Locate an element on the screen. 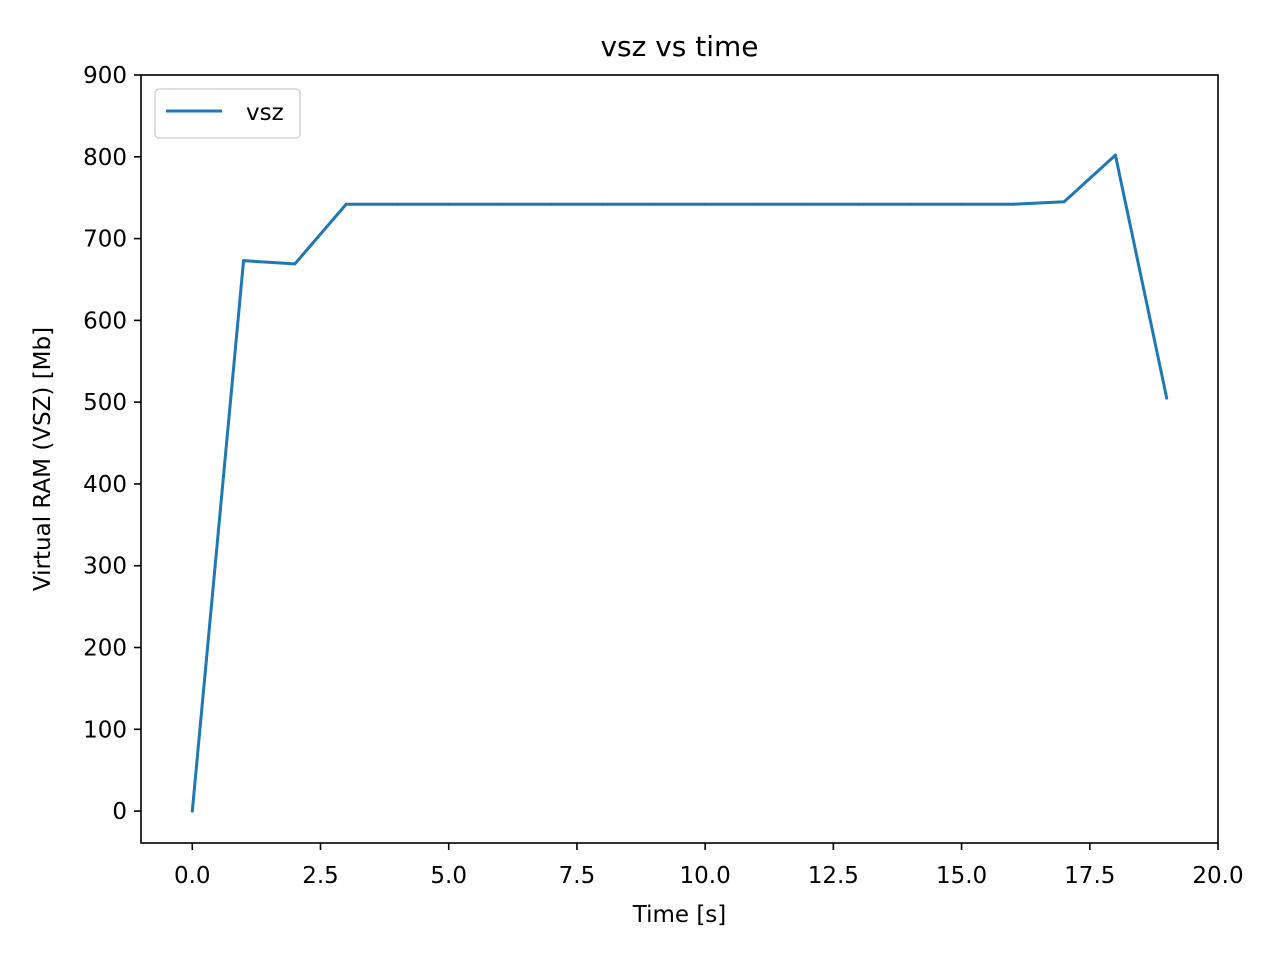 The width and height of the screenshot is (1280, 960). y-tick-label: 300 is located at coordinates (105, 567).